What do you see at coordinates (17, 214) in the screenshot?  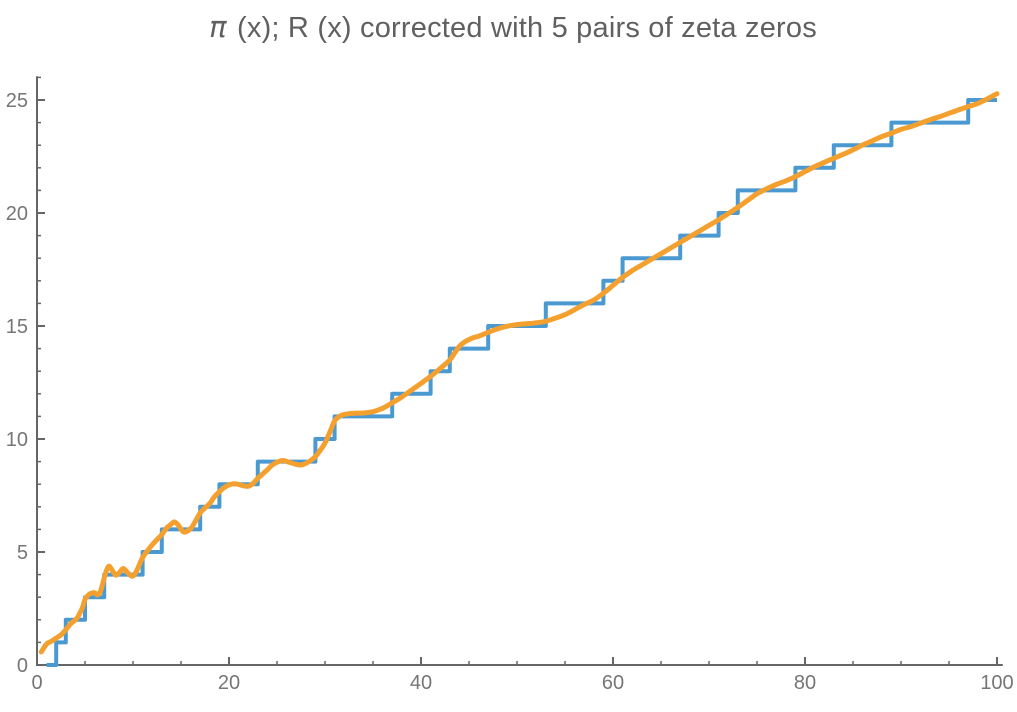 I see `y-tick-label: 20` at bounding box center [17, 214].